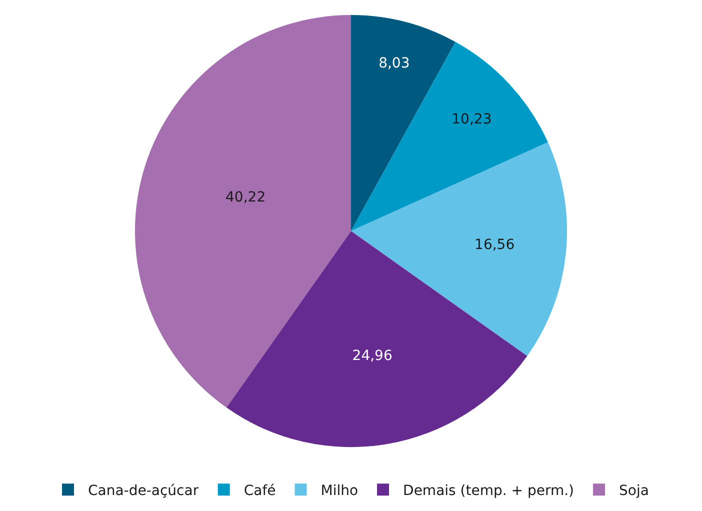 The height and width of the screenshot is (511, 702). What do you see at coordinates (246, 198) in the screenshot?
I see `data-label: 40,22` at bounding box center [246, 198].